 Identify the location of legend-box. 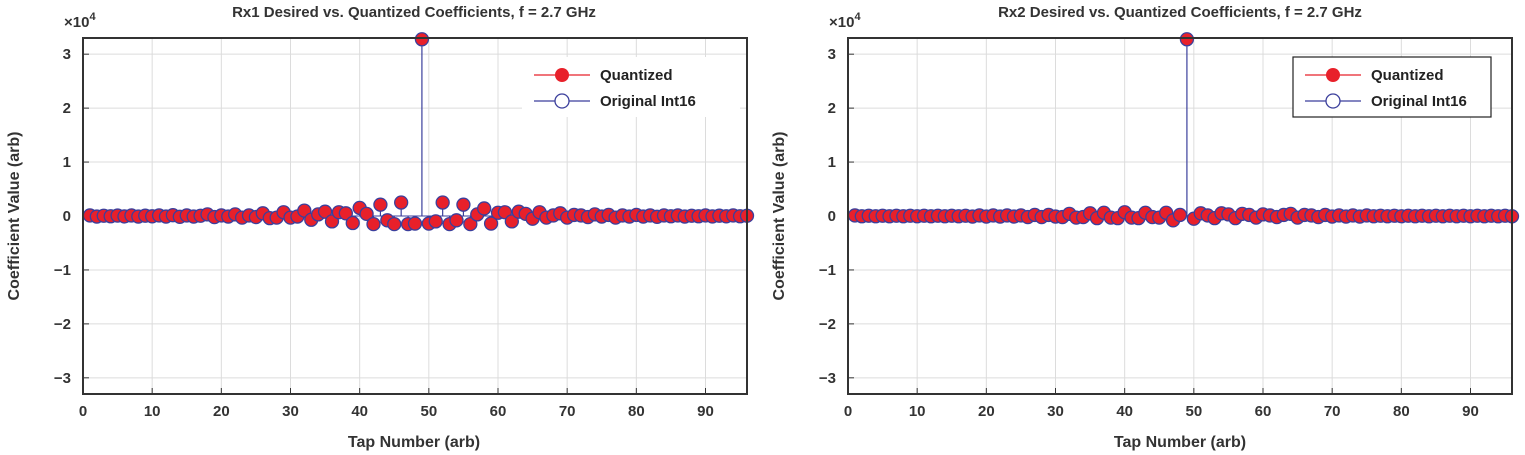
(1392, 87).